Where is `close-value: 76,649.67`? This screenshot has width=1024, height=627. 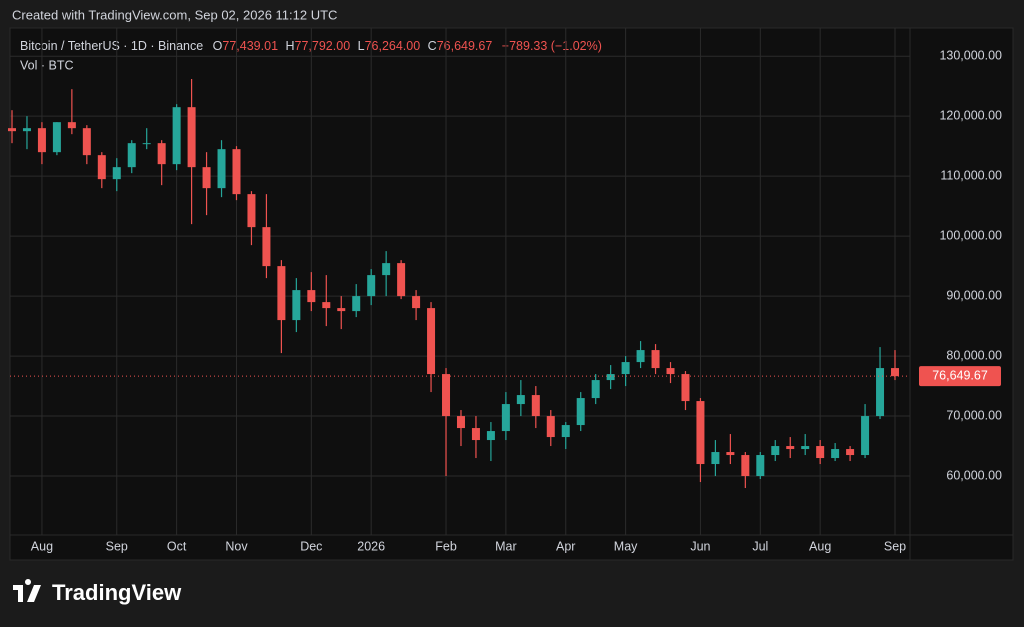
close-value: 76,649.67 is located at coordinates (465, 46).